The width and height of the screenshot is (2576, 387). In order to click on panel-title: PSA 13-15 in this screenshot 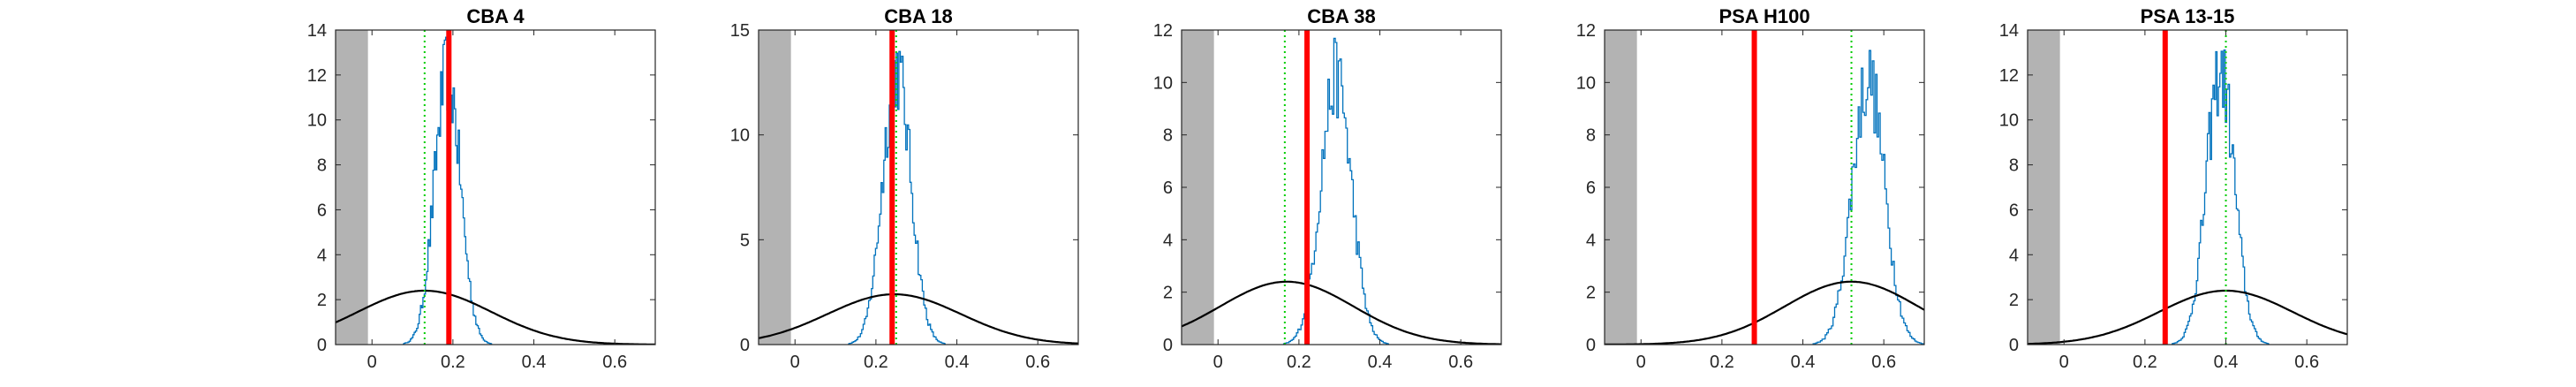, I will do `click(2188, 16)`.